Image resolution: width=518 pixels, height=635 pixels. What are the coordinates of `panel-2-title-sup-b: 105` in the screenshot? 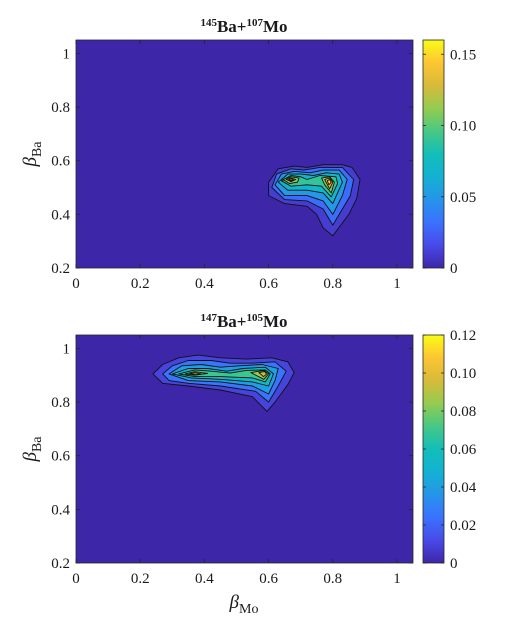 It's located at (254, 318).